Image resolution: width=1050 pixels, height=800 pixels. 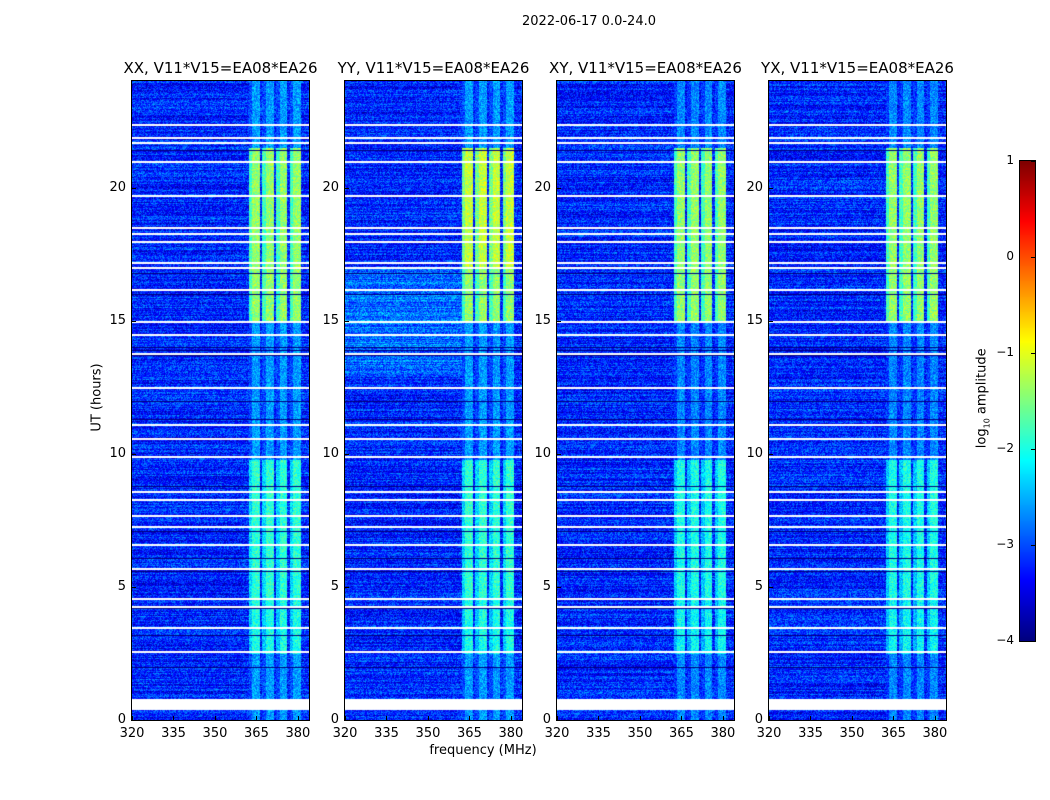 I want to click on panel-title: YX, V11*V15=EA08*EA26, so click(x=857, y=68).